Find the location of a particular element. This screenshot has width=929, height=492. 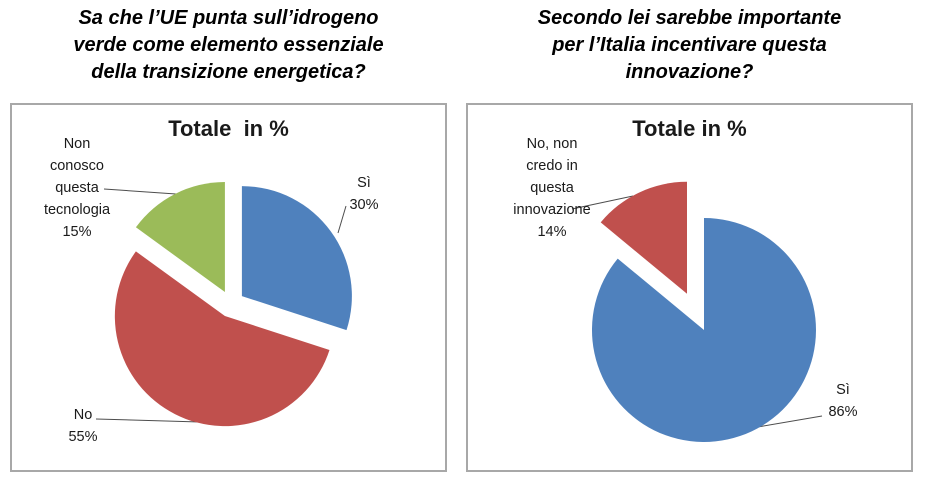

callout-label-no-non-credo: No, non credo in questa innovazione 14% is located at coordinates (552, 188).